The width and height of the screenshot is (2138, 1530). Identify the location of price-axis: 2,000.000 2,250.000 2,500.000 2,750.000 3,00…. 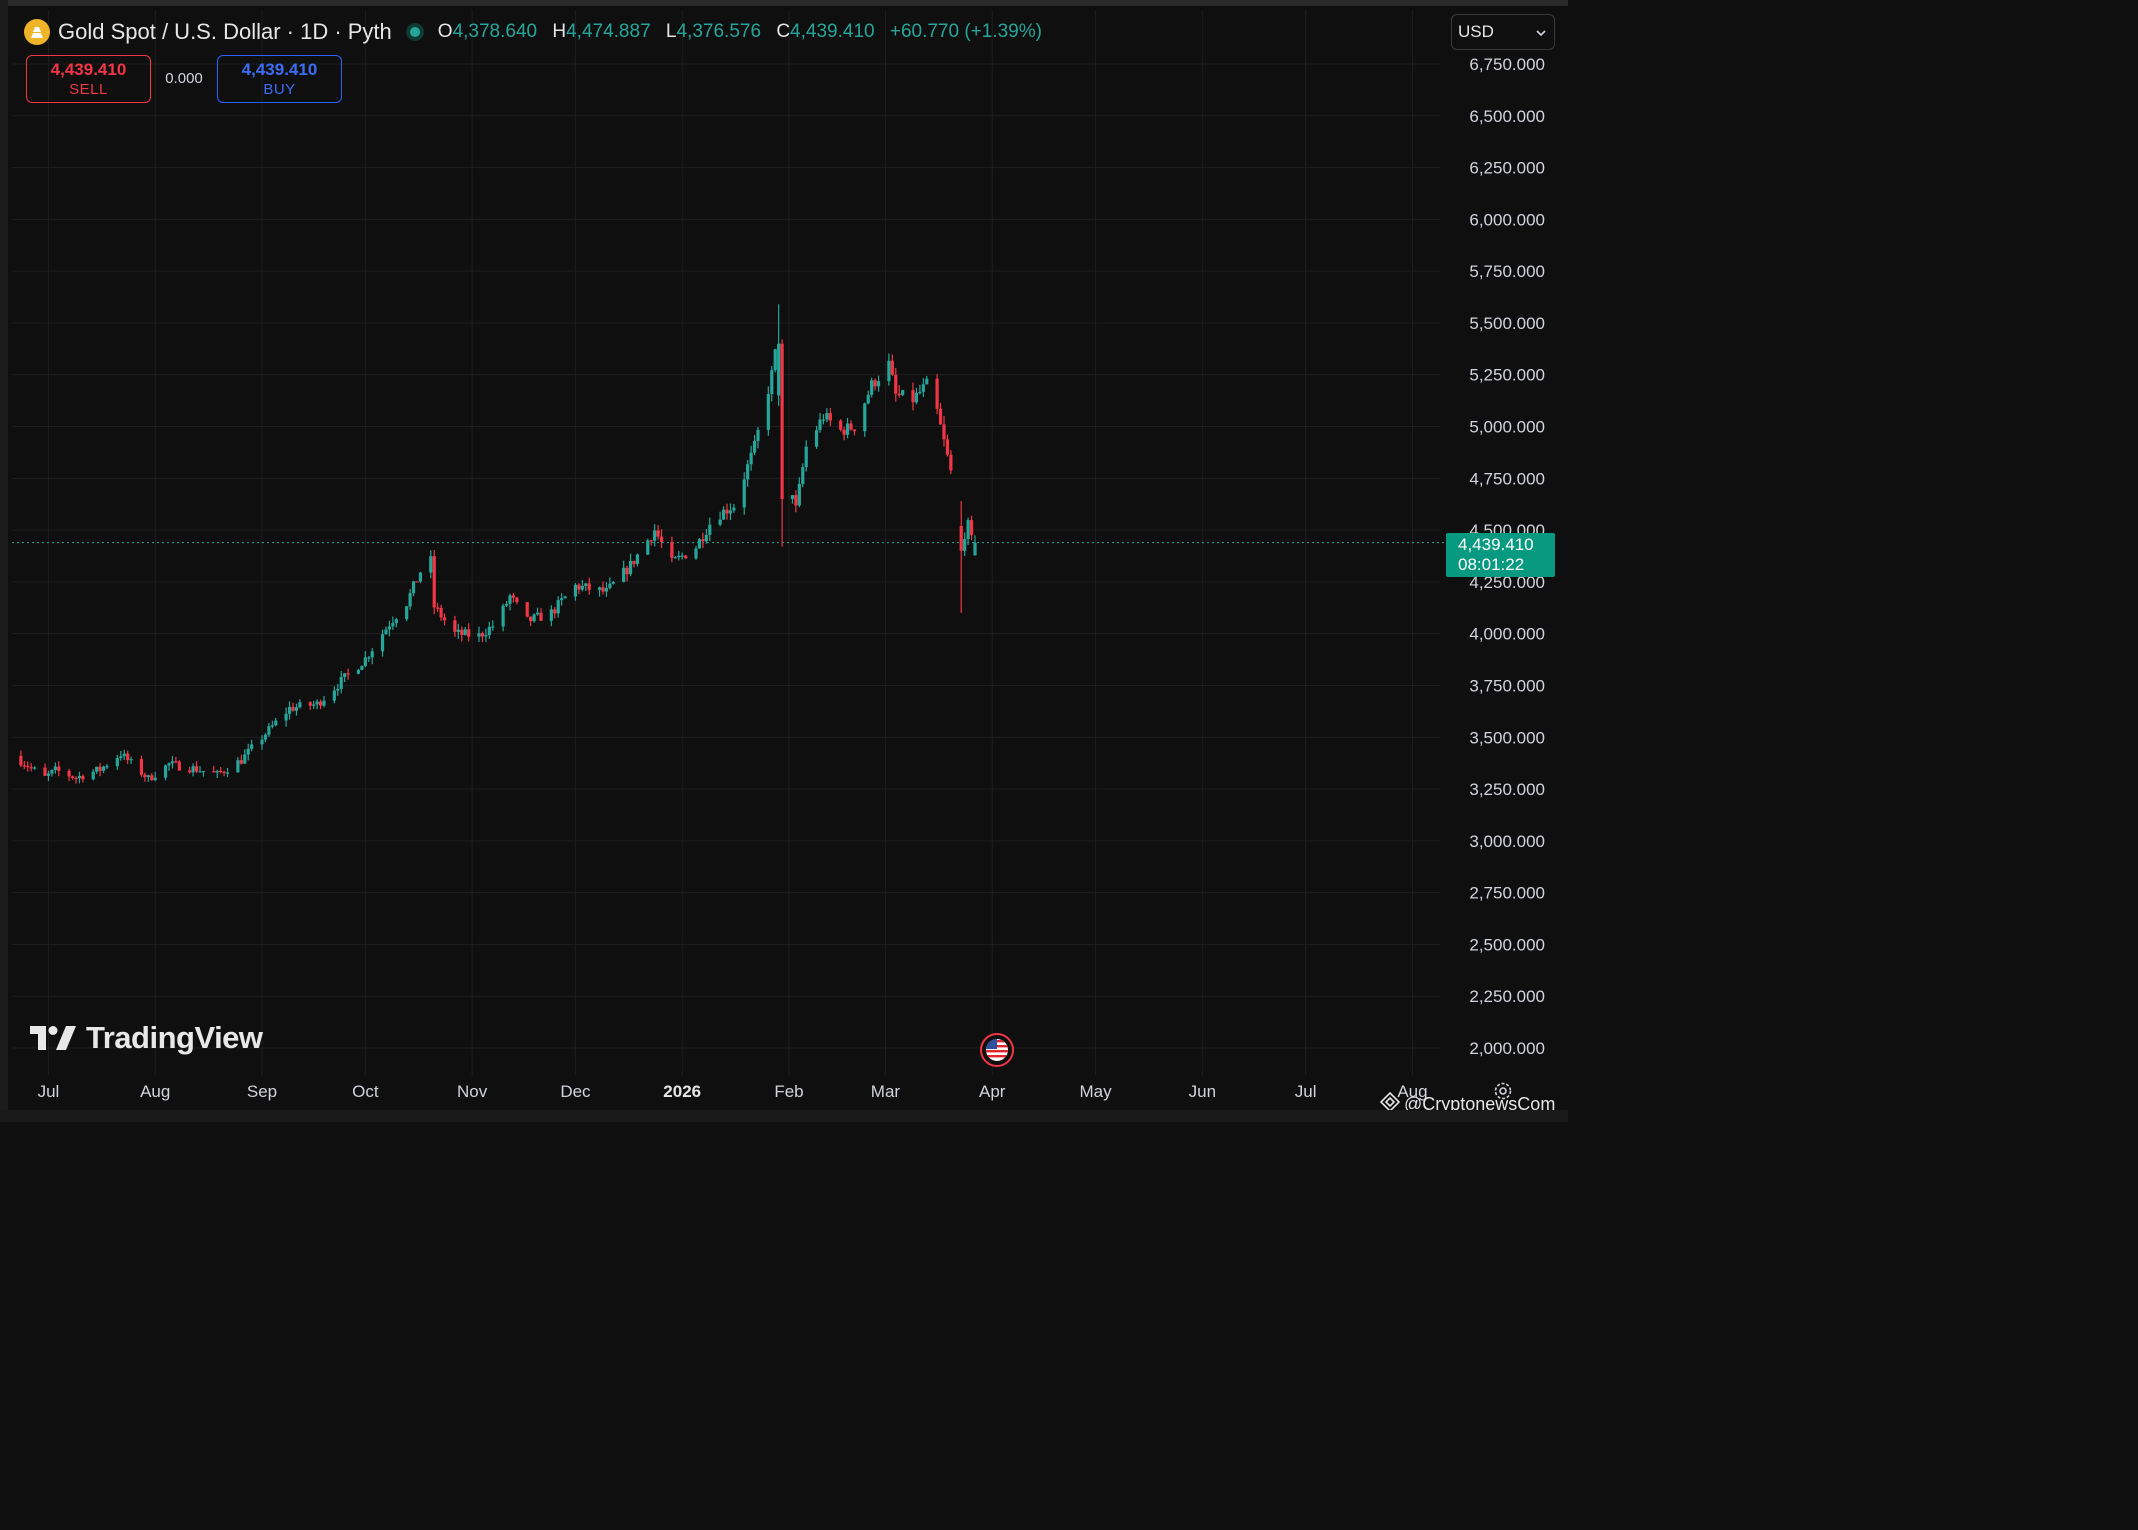
(1507, 556).